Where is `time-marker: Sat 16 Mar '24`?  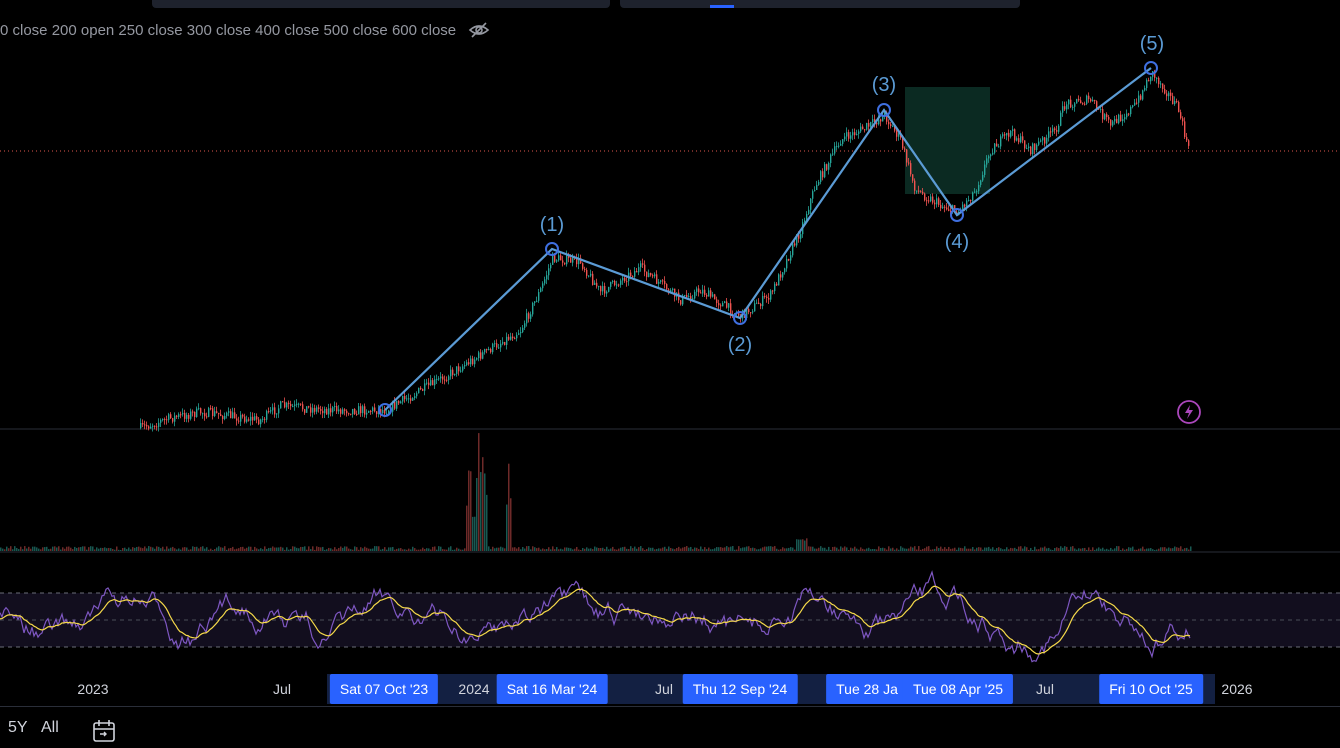 time-marker: Sat 16 Mar '24 is located at coordinates (552, 689).